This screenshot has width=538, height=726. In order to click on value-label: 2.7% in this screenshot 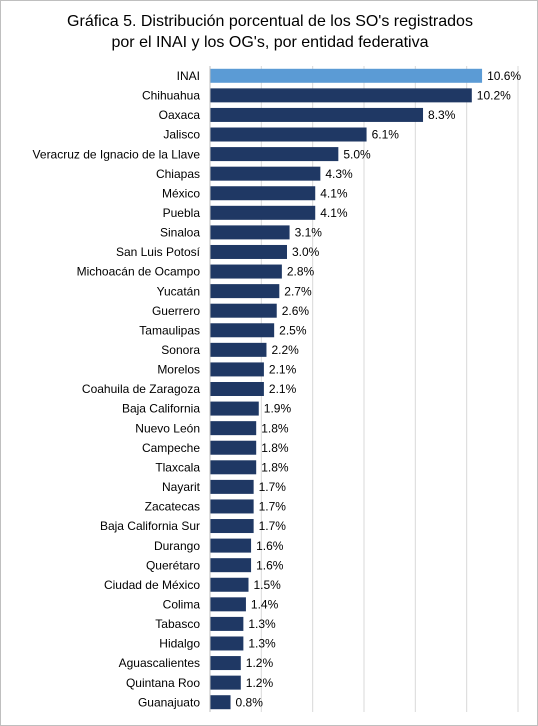, I will do `click(298, 291)`.